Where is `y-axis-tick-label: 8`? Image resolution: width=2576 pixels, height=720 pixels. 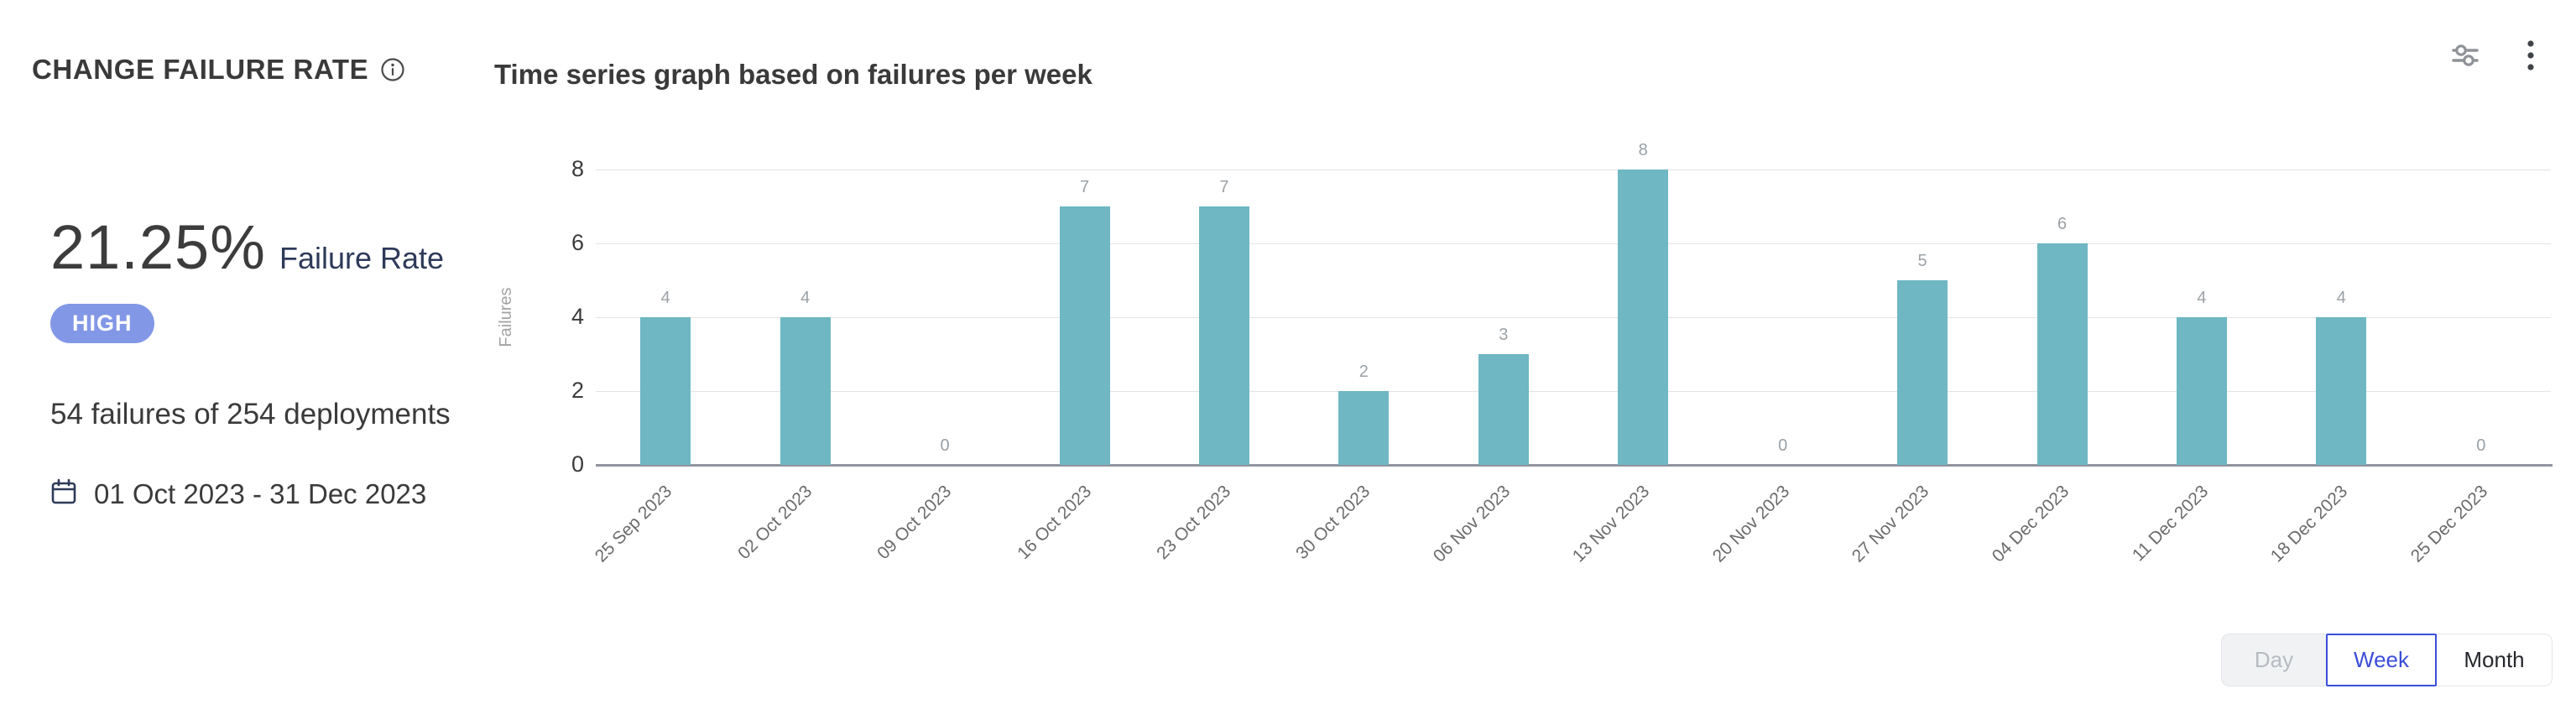 y-axis-tick-label: 8 is located at coordinates (577, 168).